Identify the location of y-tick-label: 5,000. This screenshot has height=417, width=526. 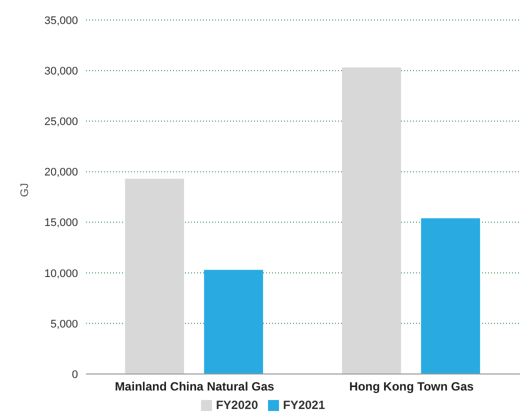
(64, 324).